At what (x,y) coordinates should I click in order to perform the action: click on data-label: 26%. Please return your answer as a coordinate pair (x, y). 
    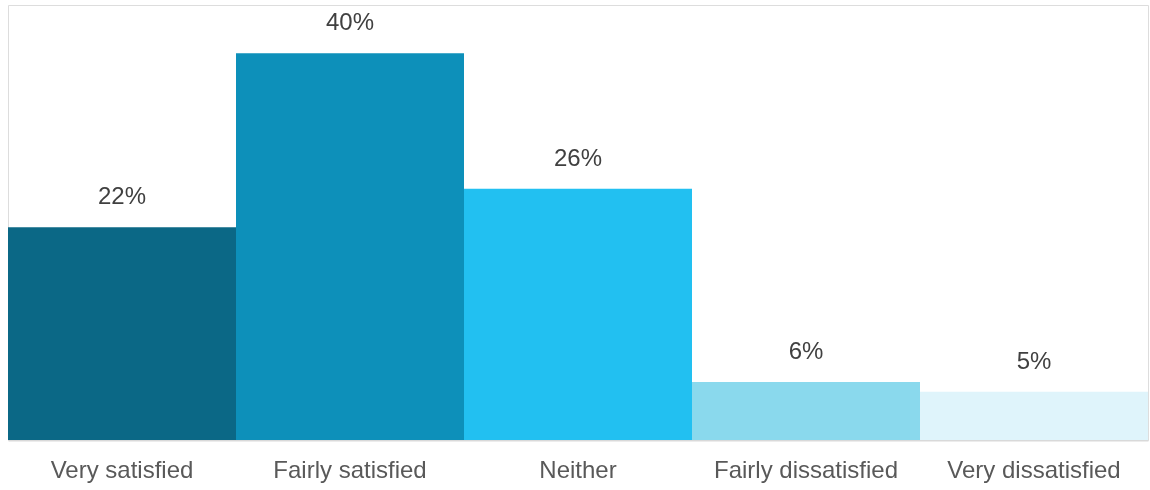
    Looking at the image, I should click on (578, 157).